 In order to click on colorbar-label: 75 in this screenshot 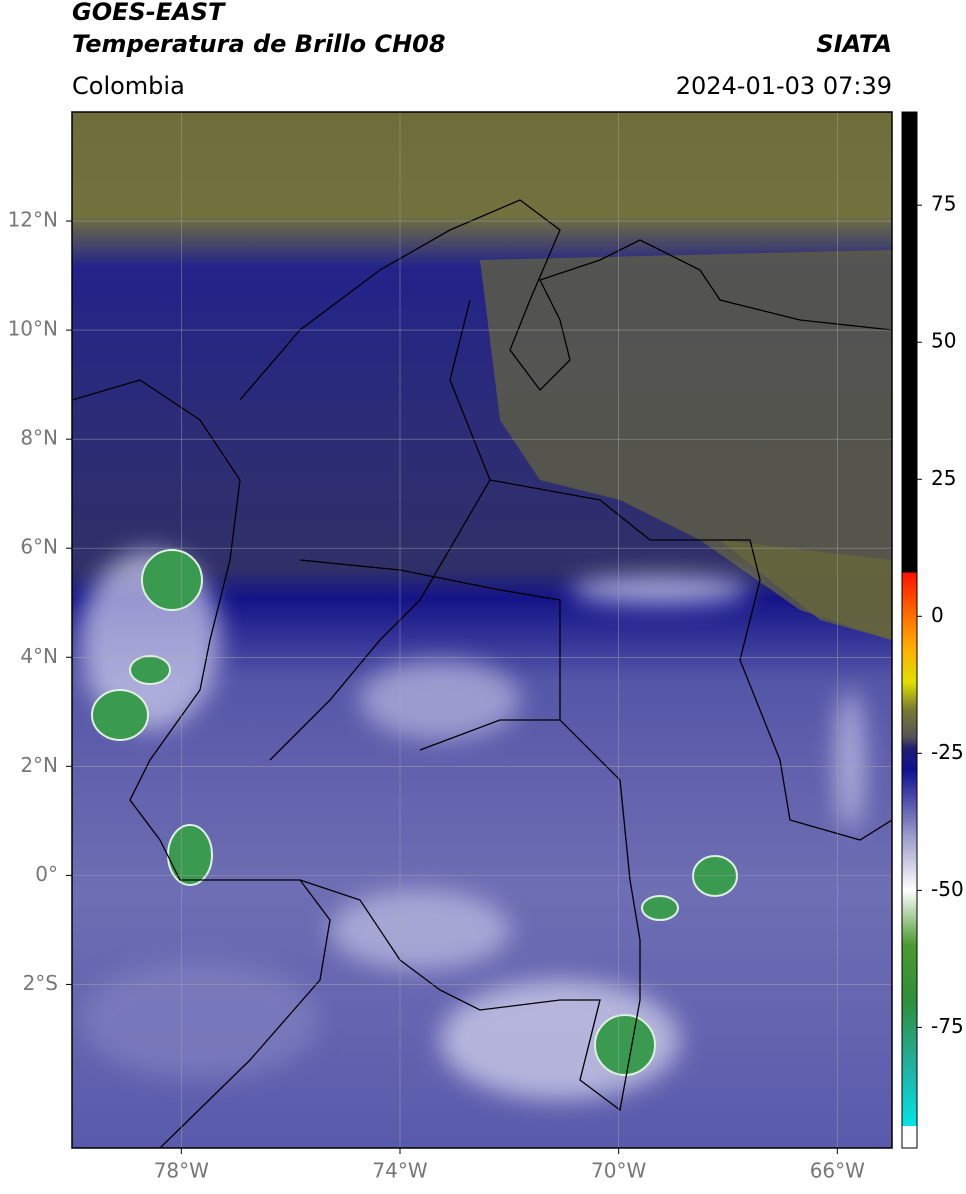, I will do `click(943, 204)`.